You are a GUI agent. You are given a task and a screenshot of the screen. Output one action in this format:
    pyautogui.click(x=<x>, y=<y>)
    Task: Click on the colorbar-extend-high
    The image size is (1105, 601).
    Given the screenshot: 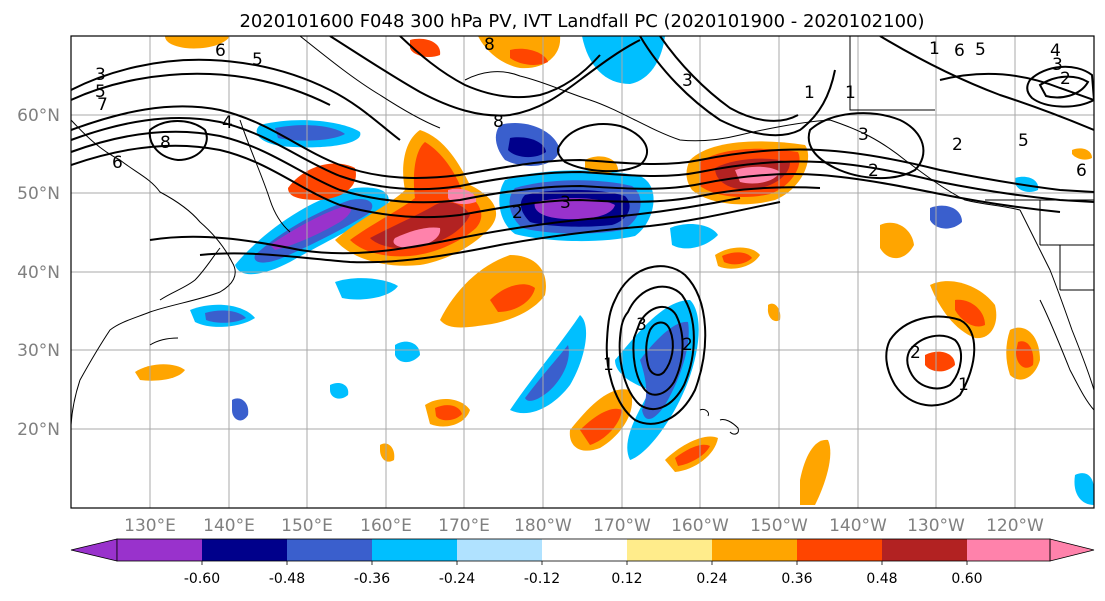 What is the action you would take?
    pyautogui.click(x=1072, y=550)
    